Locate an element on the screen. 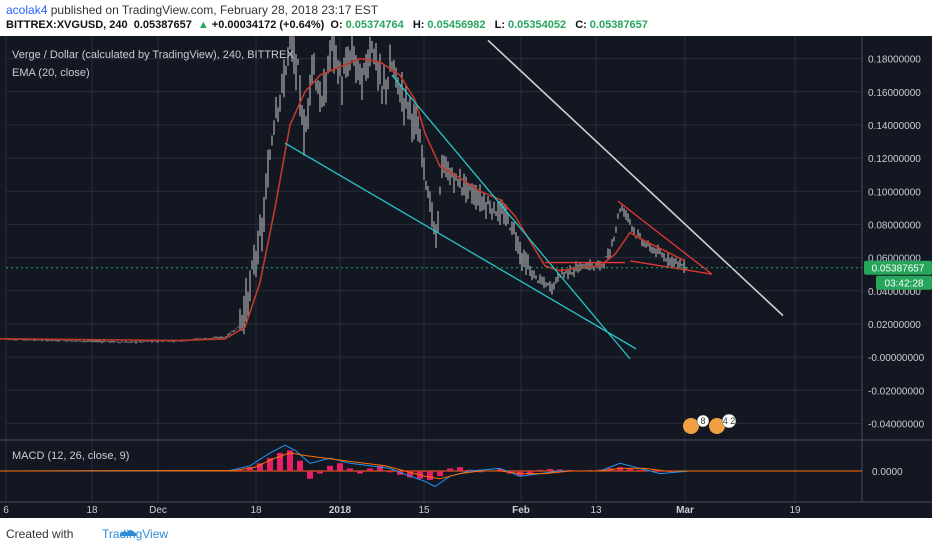  close-label: C: is located at coordinates (581, 25).